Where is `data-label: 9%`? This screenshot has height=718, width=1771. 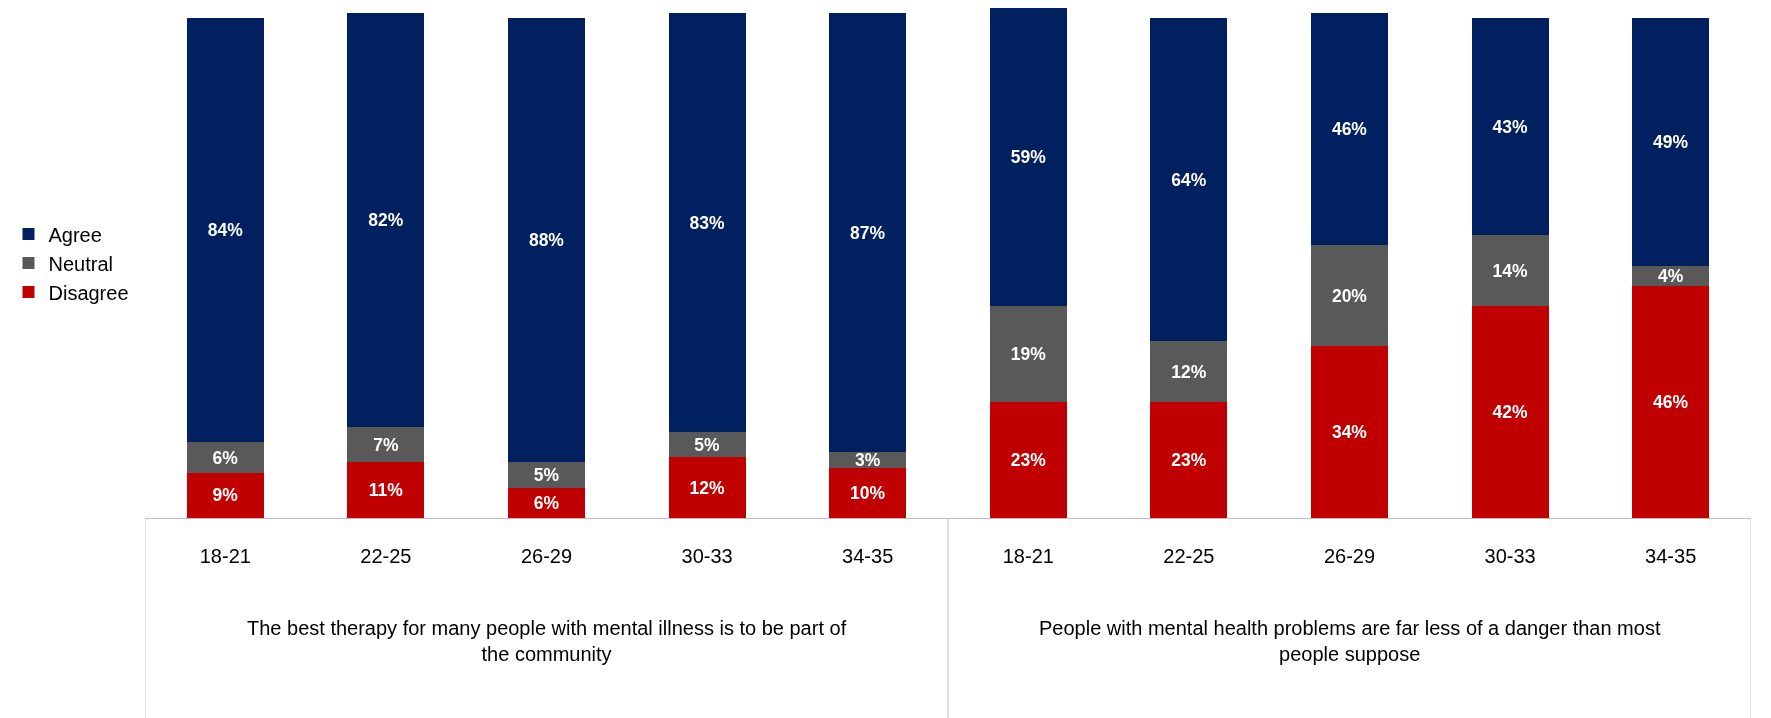
data-label: 9% is located at coordinates (225, 495).